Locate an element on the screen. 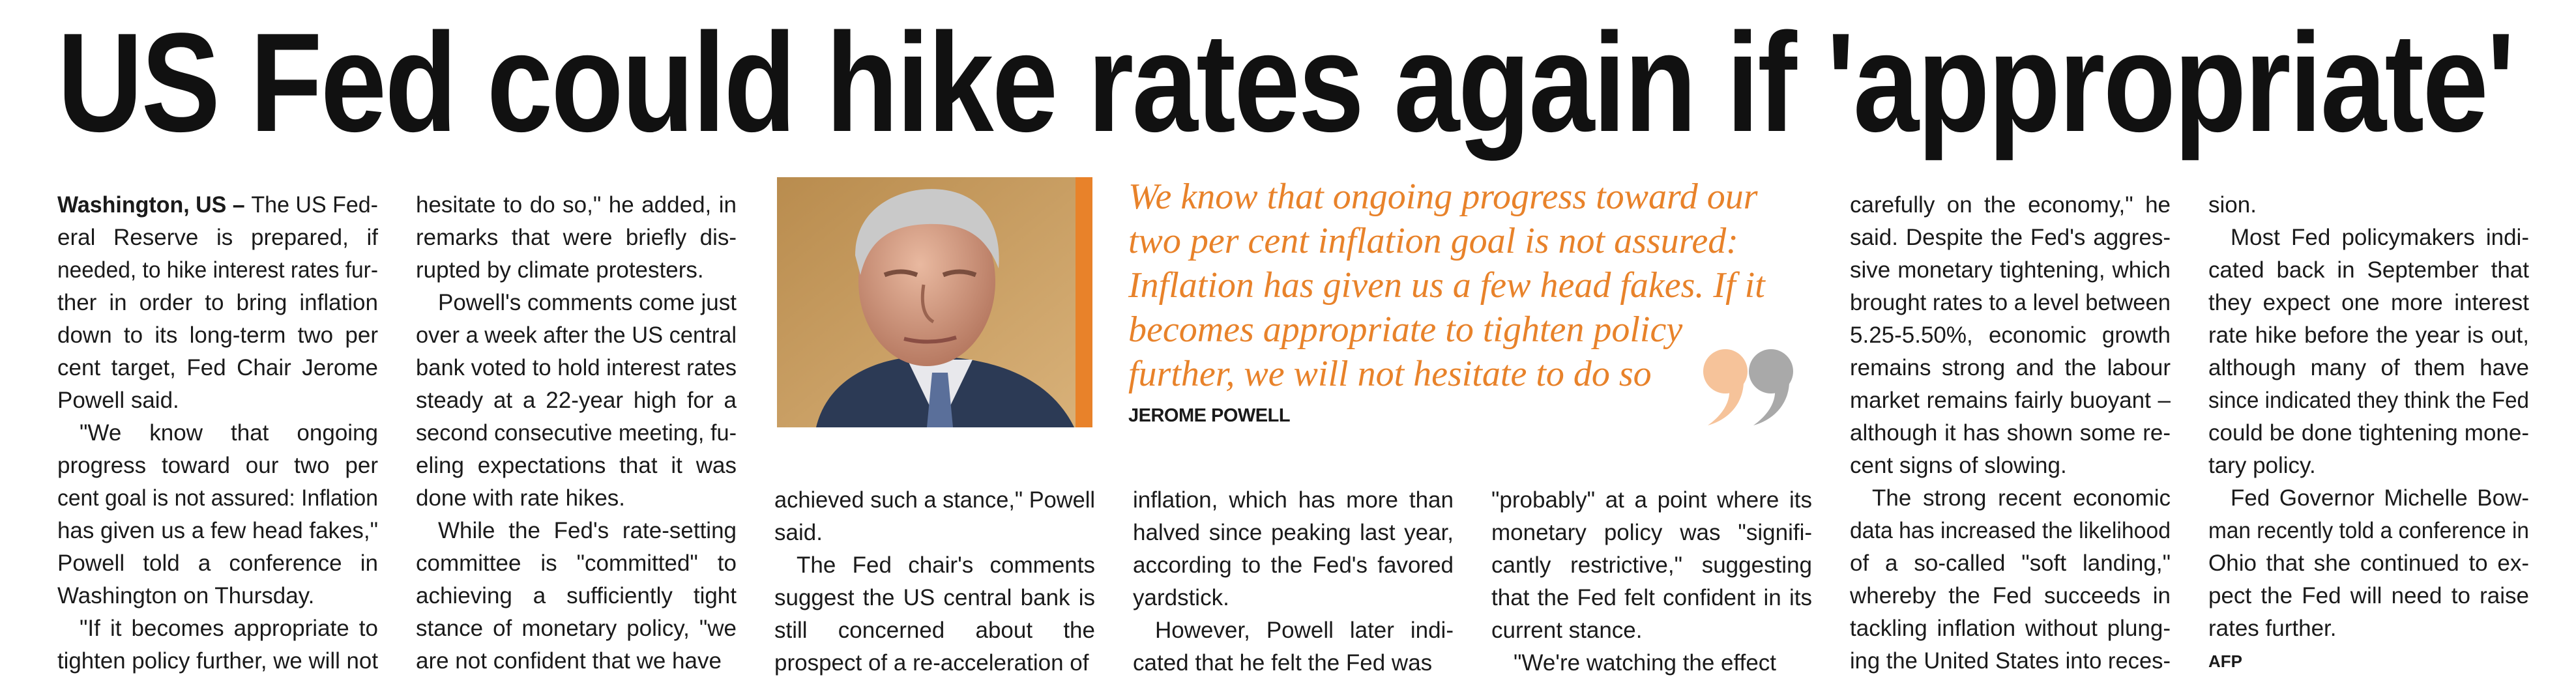 This screenshot has height=686, width=2576. line-text: yardstick. is located at coordinates (1181, 597).